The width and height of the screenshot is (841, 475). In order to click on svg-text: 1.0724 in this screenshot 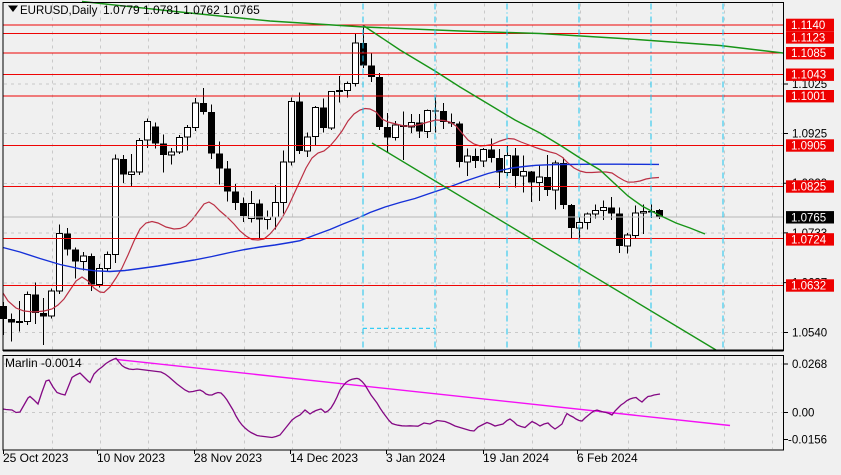, I will do `click(809, 240)`.